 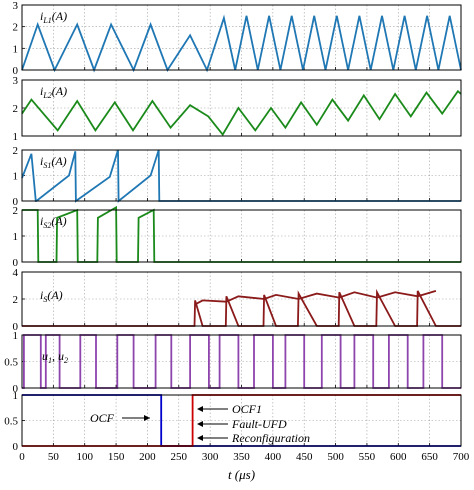 I want to click on y-tick-label-6-2: 1, so click(x=16, y=336).